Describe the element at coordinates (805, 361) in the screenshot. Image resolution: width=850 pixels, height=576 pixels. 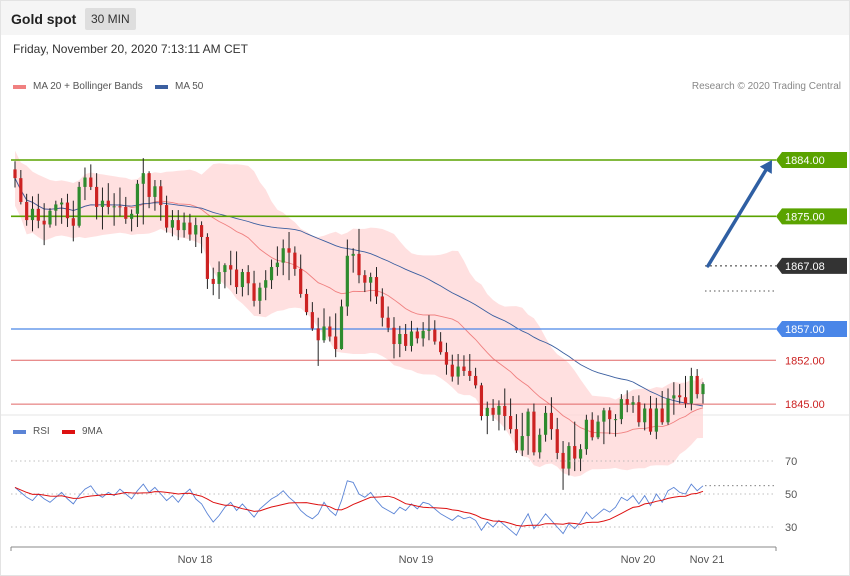
I see `level-label-1852.00: 1852.00` at that location.